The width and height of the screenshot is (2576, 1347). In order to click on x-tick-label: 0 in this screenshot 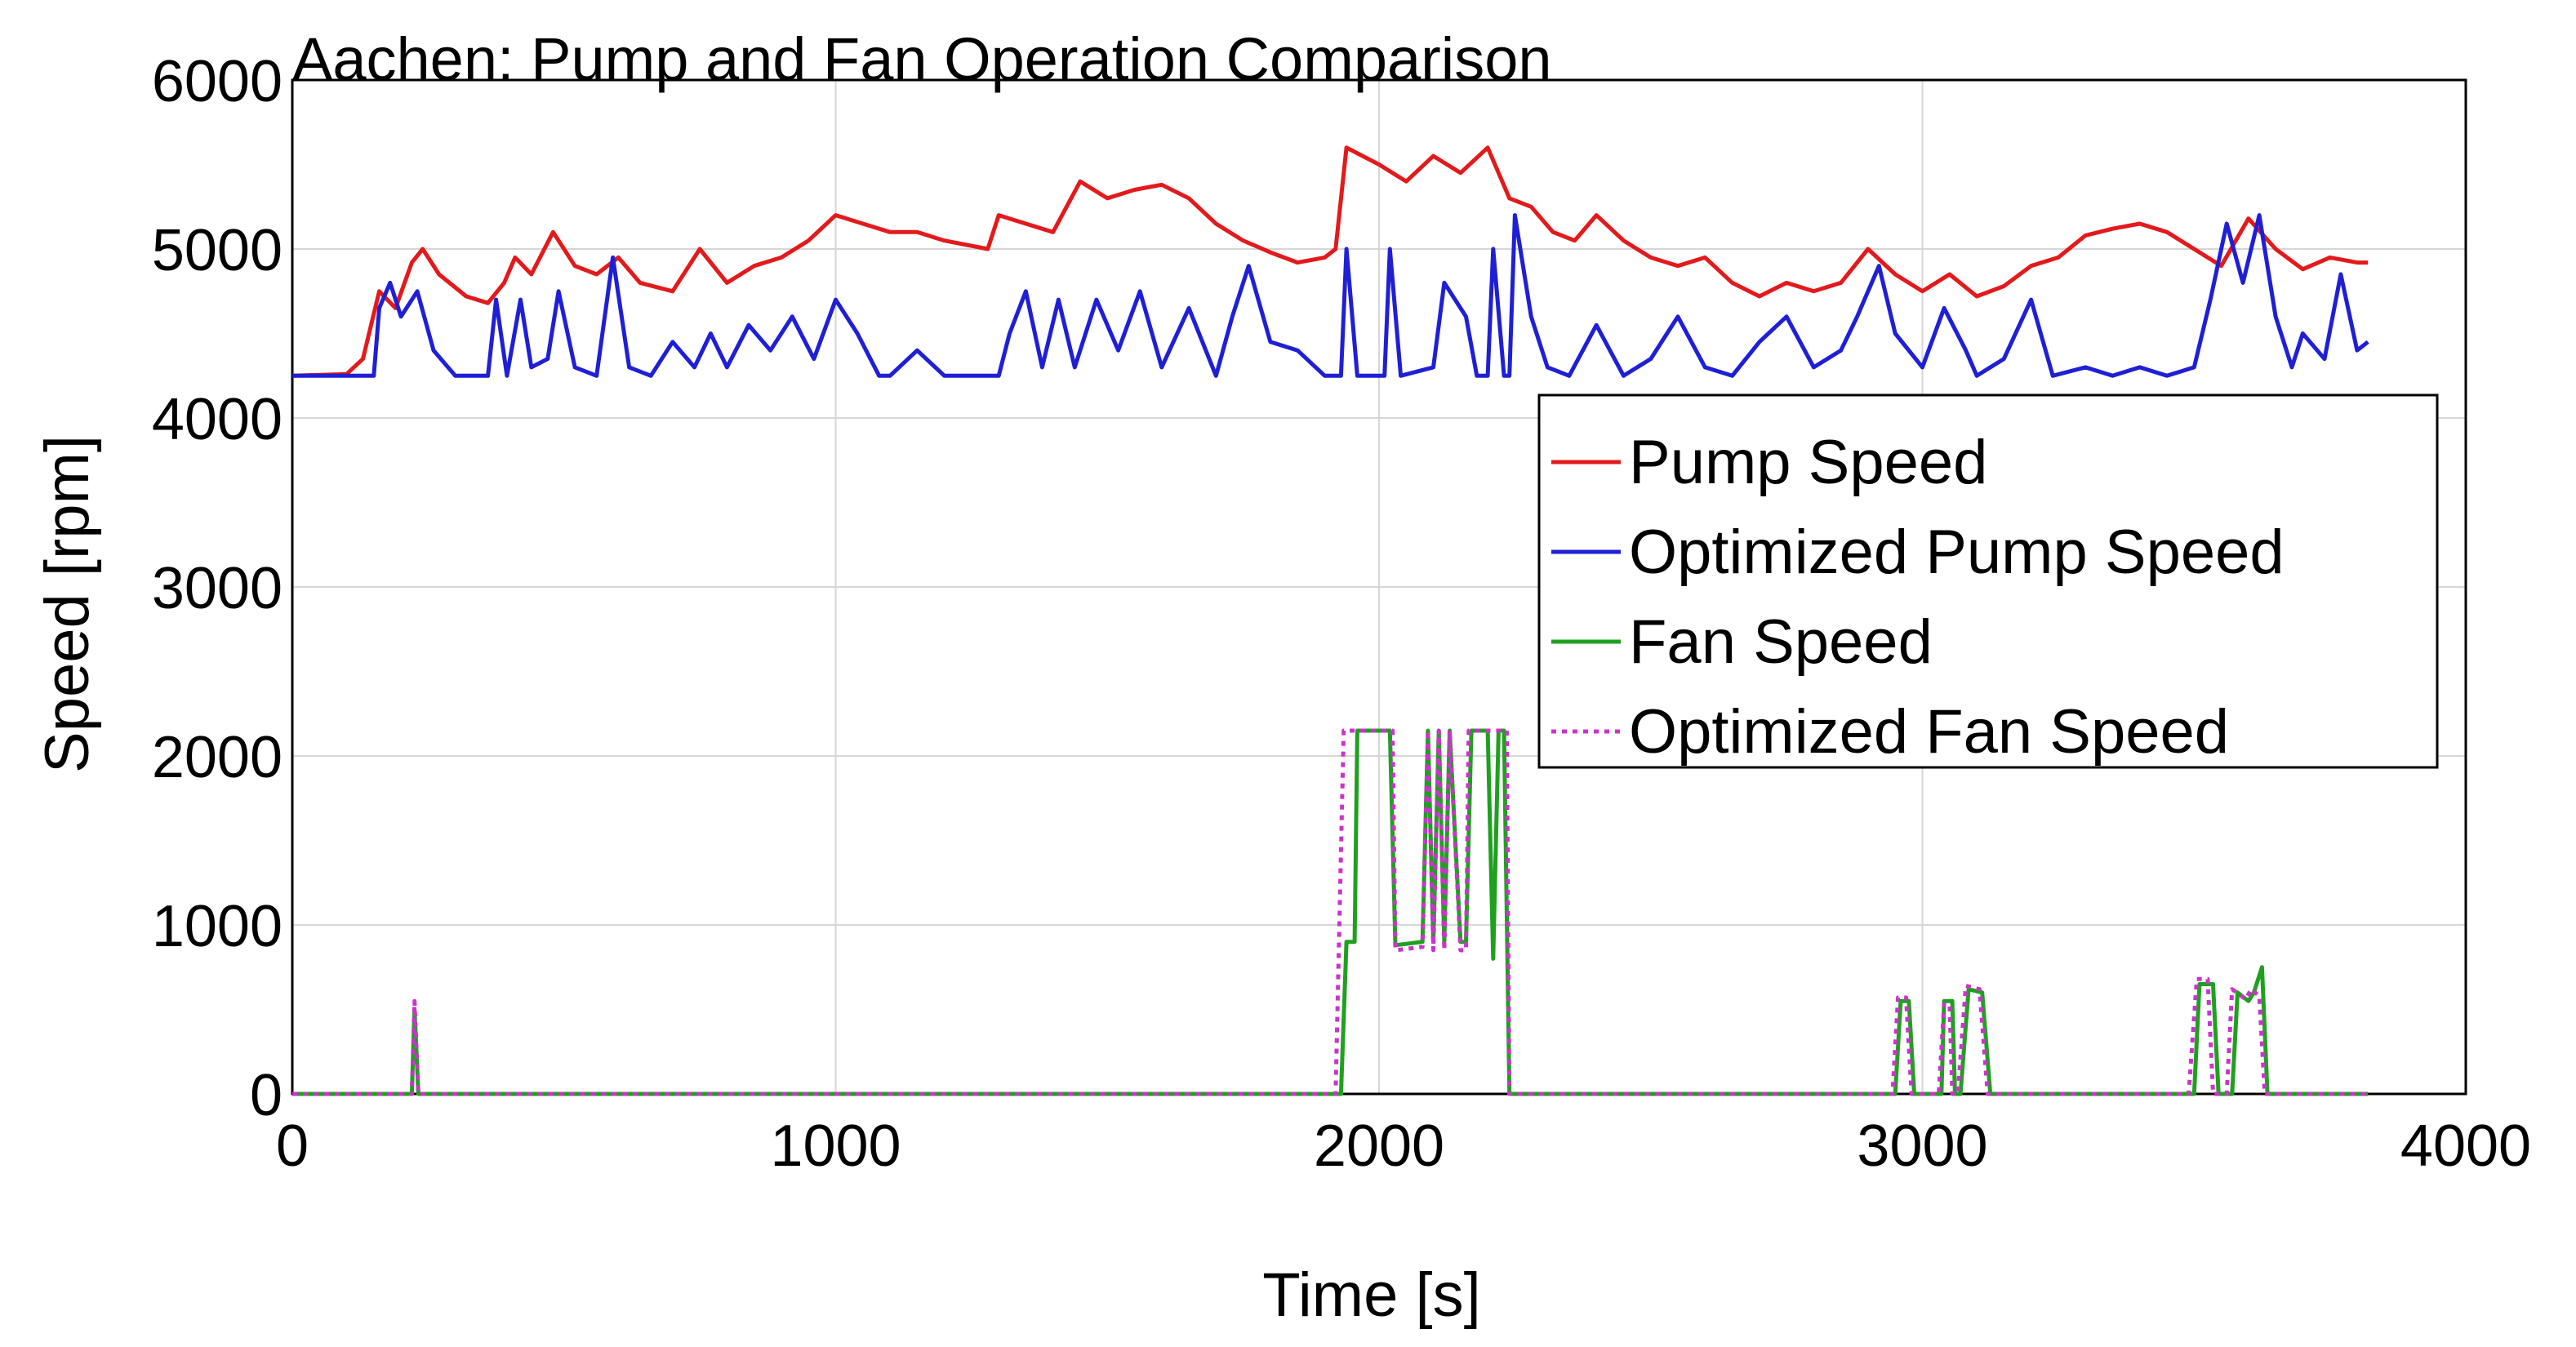, I will do `click(292, 1146)`.